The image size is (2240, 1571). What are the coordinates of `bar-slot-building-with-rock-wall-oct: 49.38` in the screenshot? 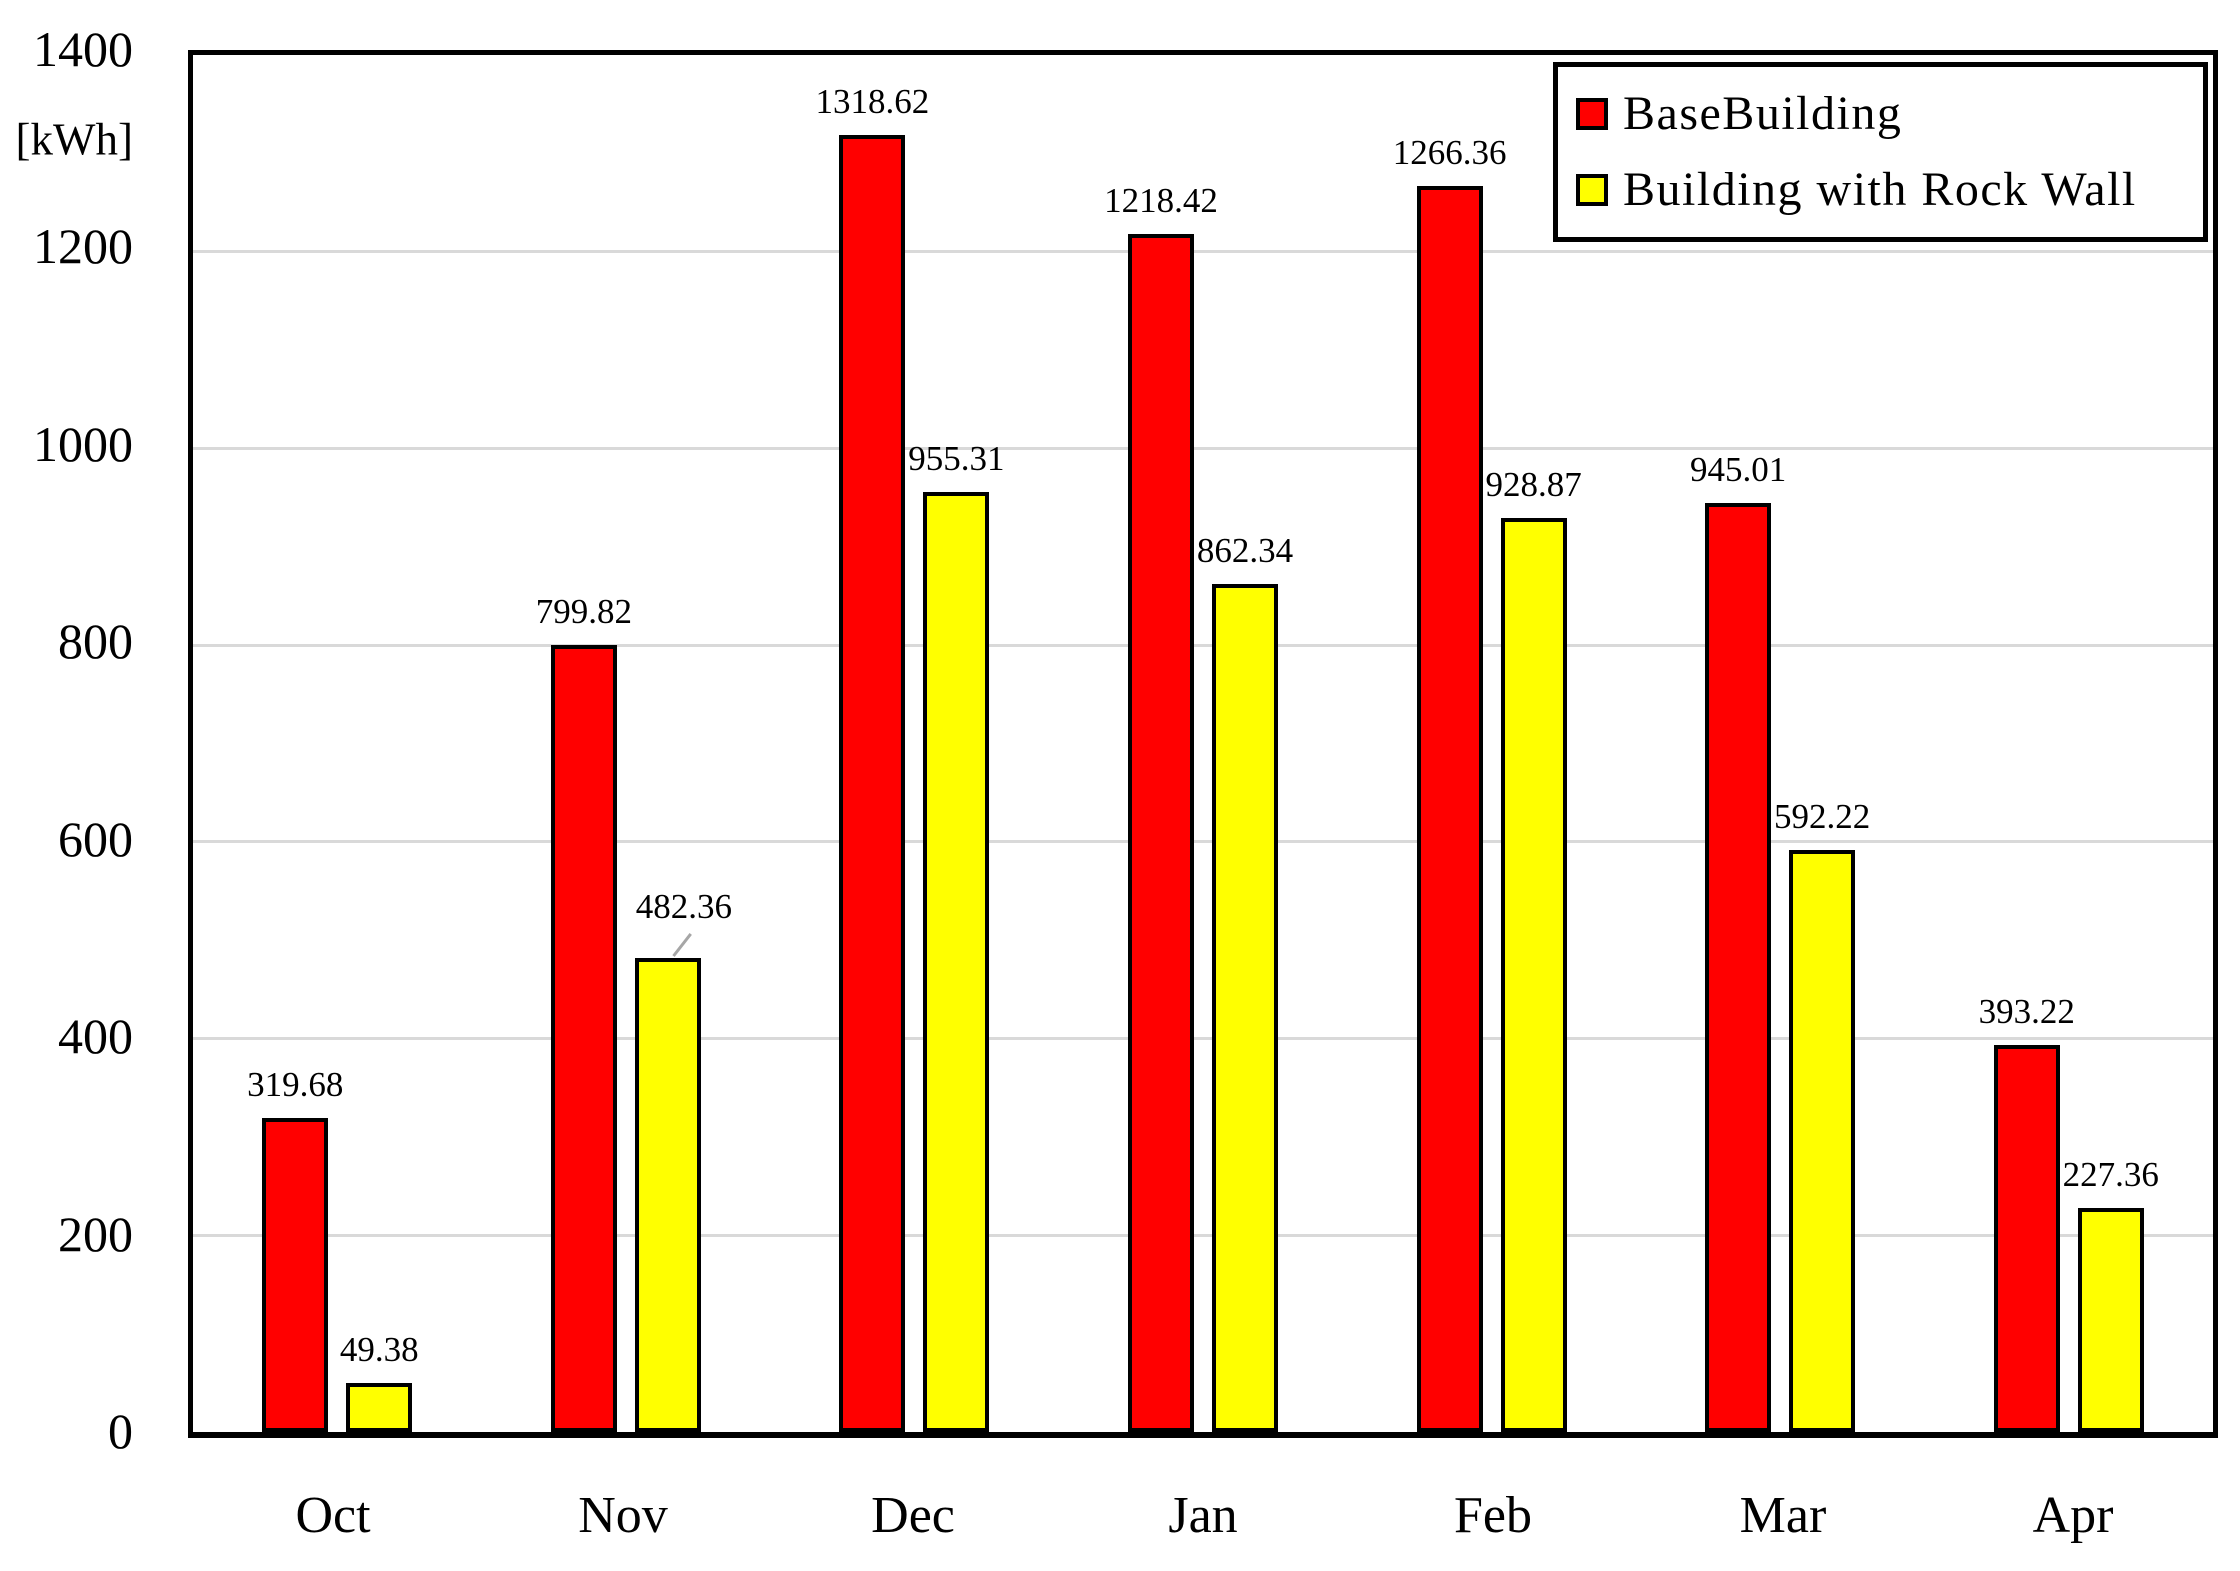 It's located at (379, 743).